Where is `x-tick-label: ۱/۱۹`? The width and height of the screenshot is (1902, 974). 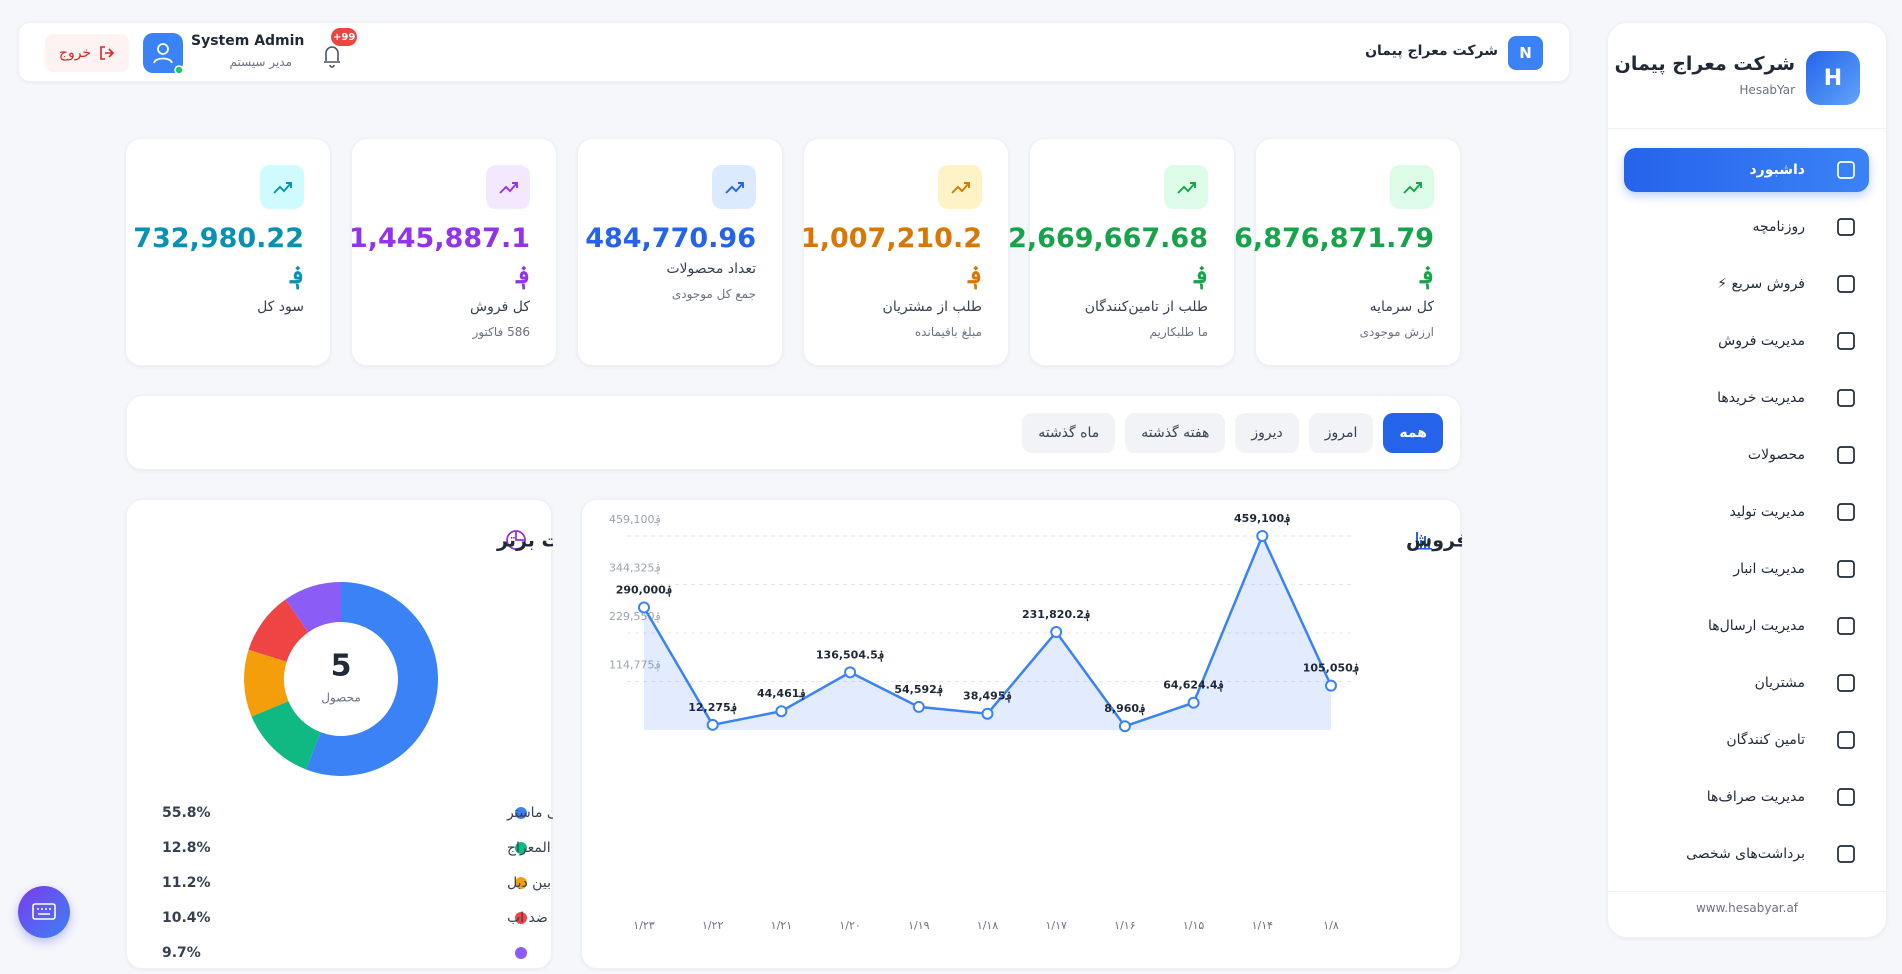
x-tick-label: ۱/۱۹ is located at coordinates (919, 925).